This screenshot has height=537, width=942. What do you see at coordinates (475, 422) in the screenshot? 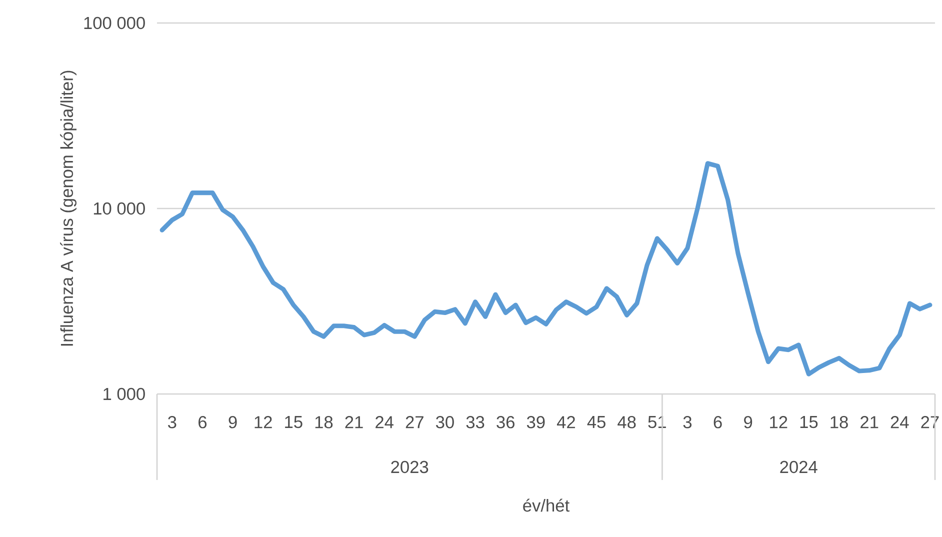
I see `x-tick-label: 33` at bounding box center [475, 422].